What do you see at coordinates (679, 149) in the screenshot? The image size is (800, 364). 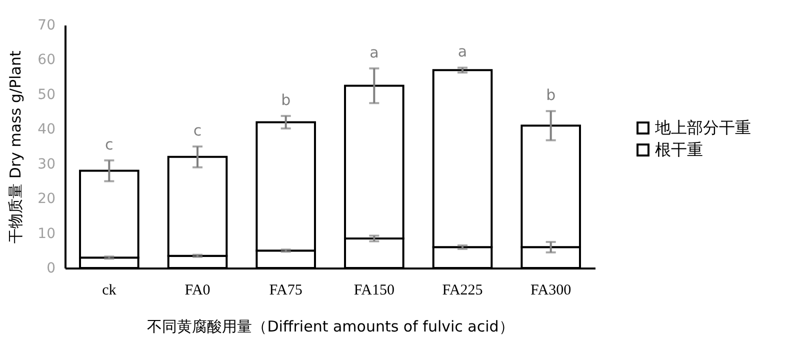 I see `legend-label: 根干重` at bounding box center [679, 149].